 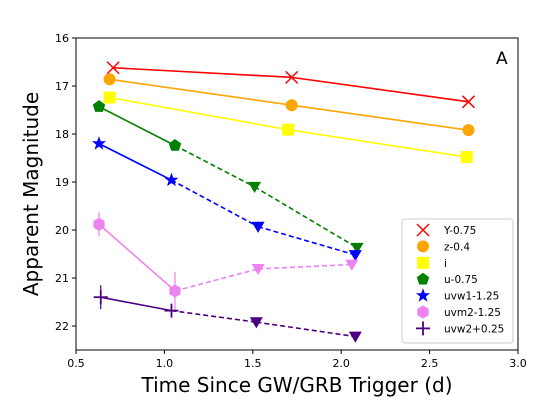 I want to click on legend-item: Y-0.75, so click(x=446, y=230).